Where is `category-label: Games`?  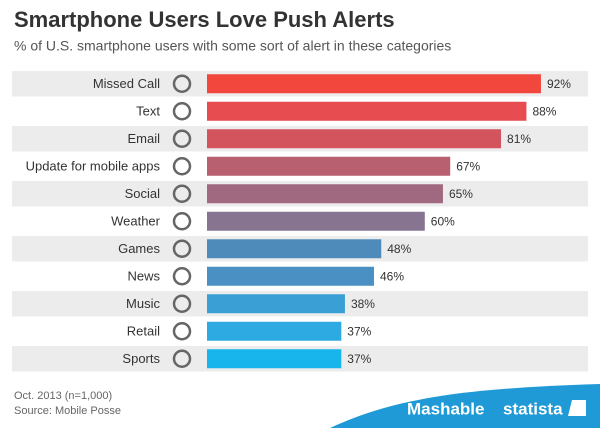
category-label: Games is located at coordinates (139, 248).